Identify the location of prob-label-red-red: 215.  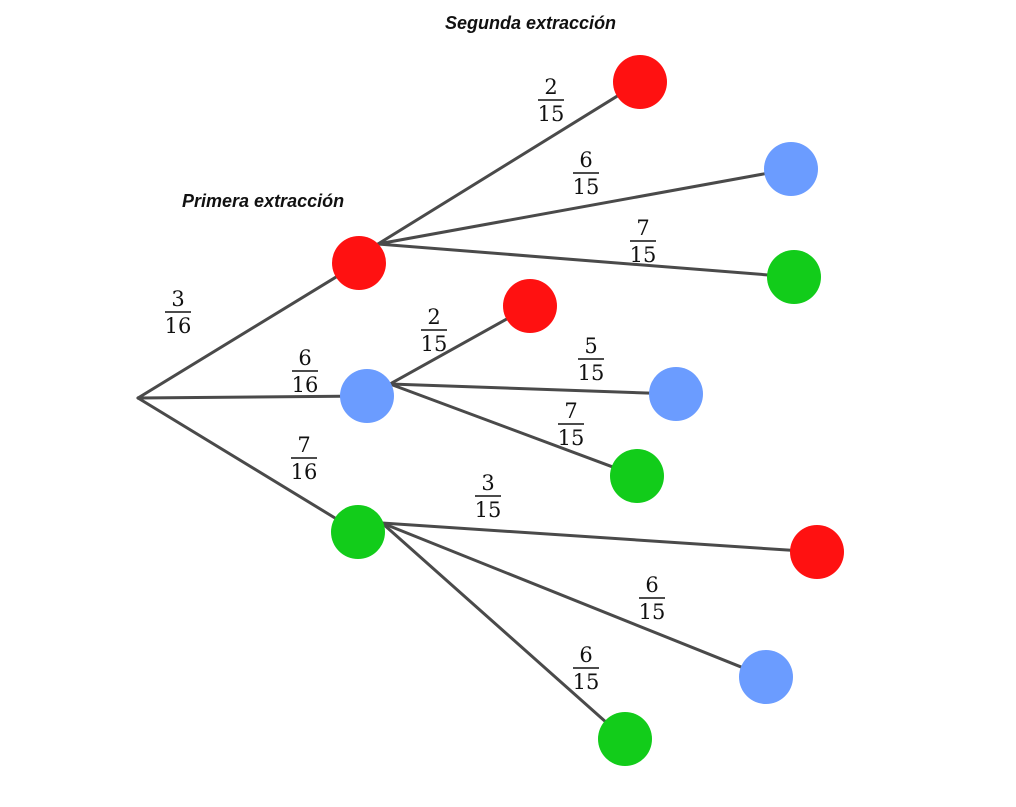
(551, 100).